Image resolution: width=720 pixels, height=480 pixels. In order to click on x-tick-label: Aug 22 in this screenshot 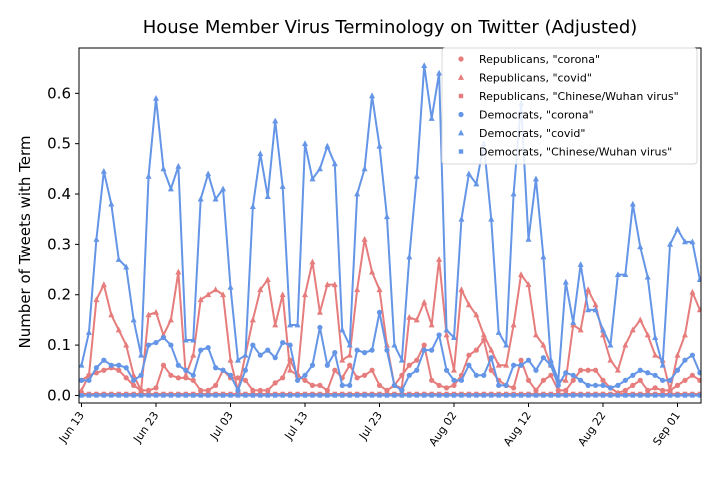, I will do `click(591, 428)`.